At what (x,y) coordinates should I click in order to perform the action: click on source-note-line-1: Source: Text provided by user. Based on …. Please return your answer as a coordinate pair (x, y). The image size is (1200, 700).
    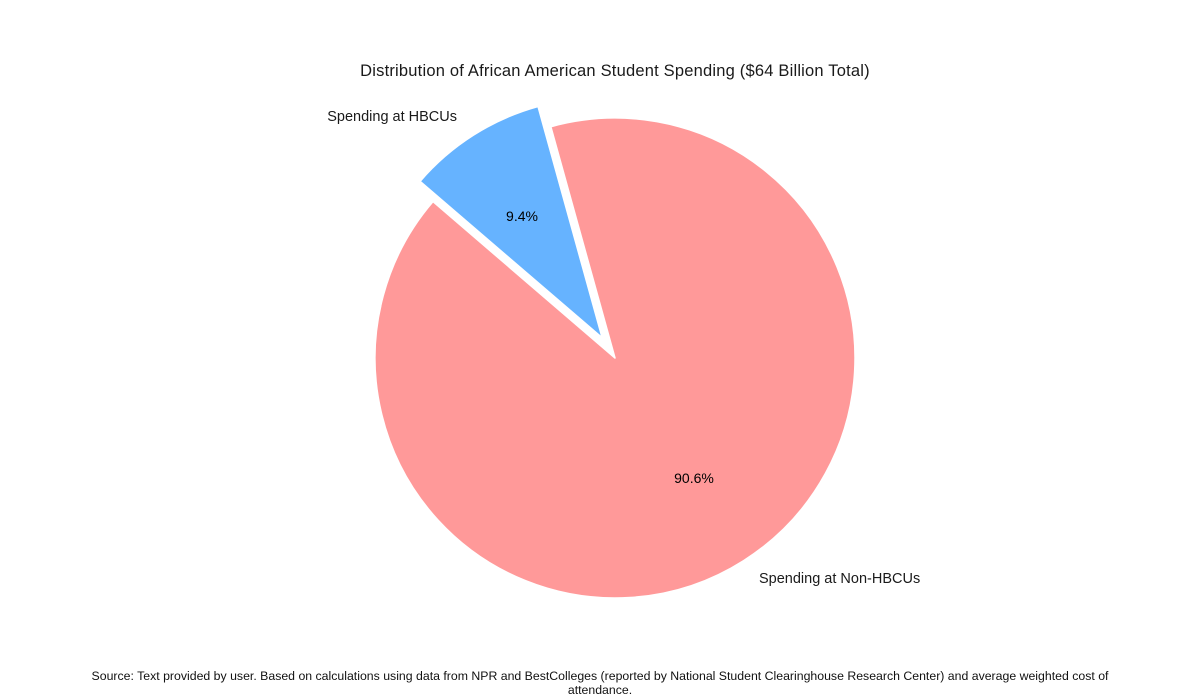
    Looking at the image, I should click on (600, 676).